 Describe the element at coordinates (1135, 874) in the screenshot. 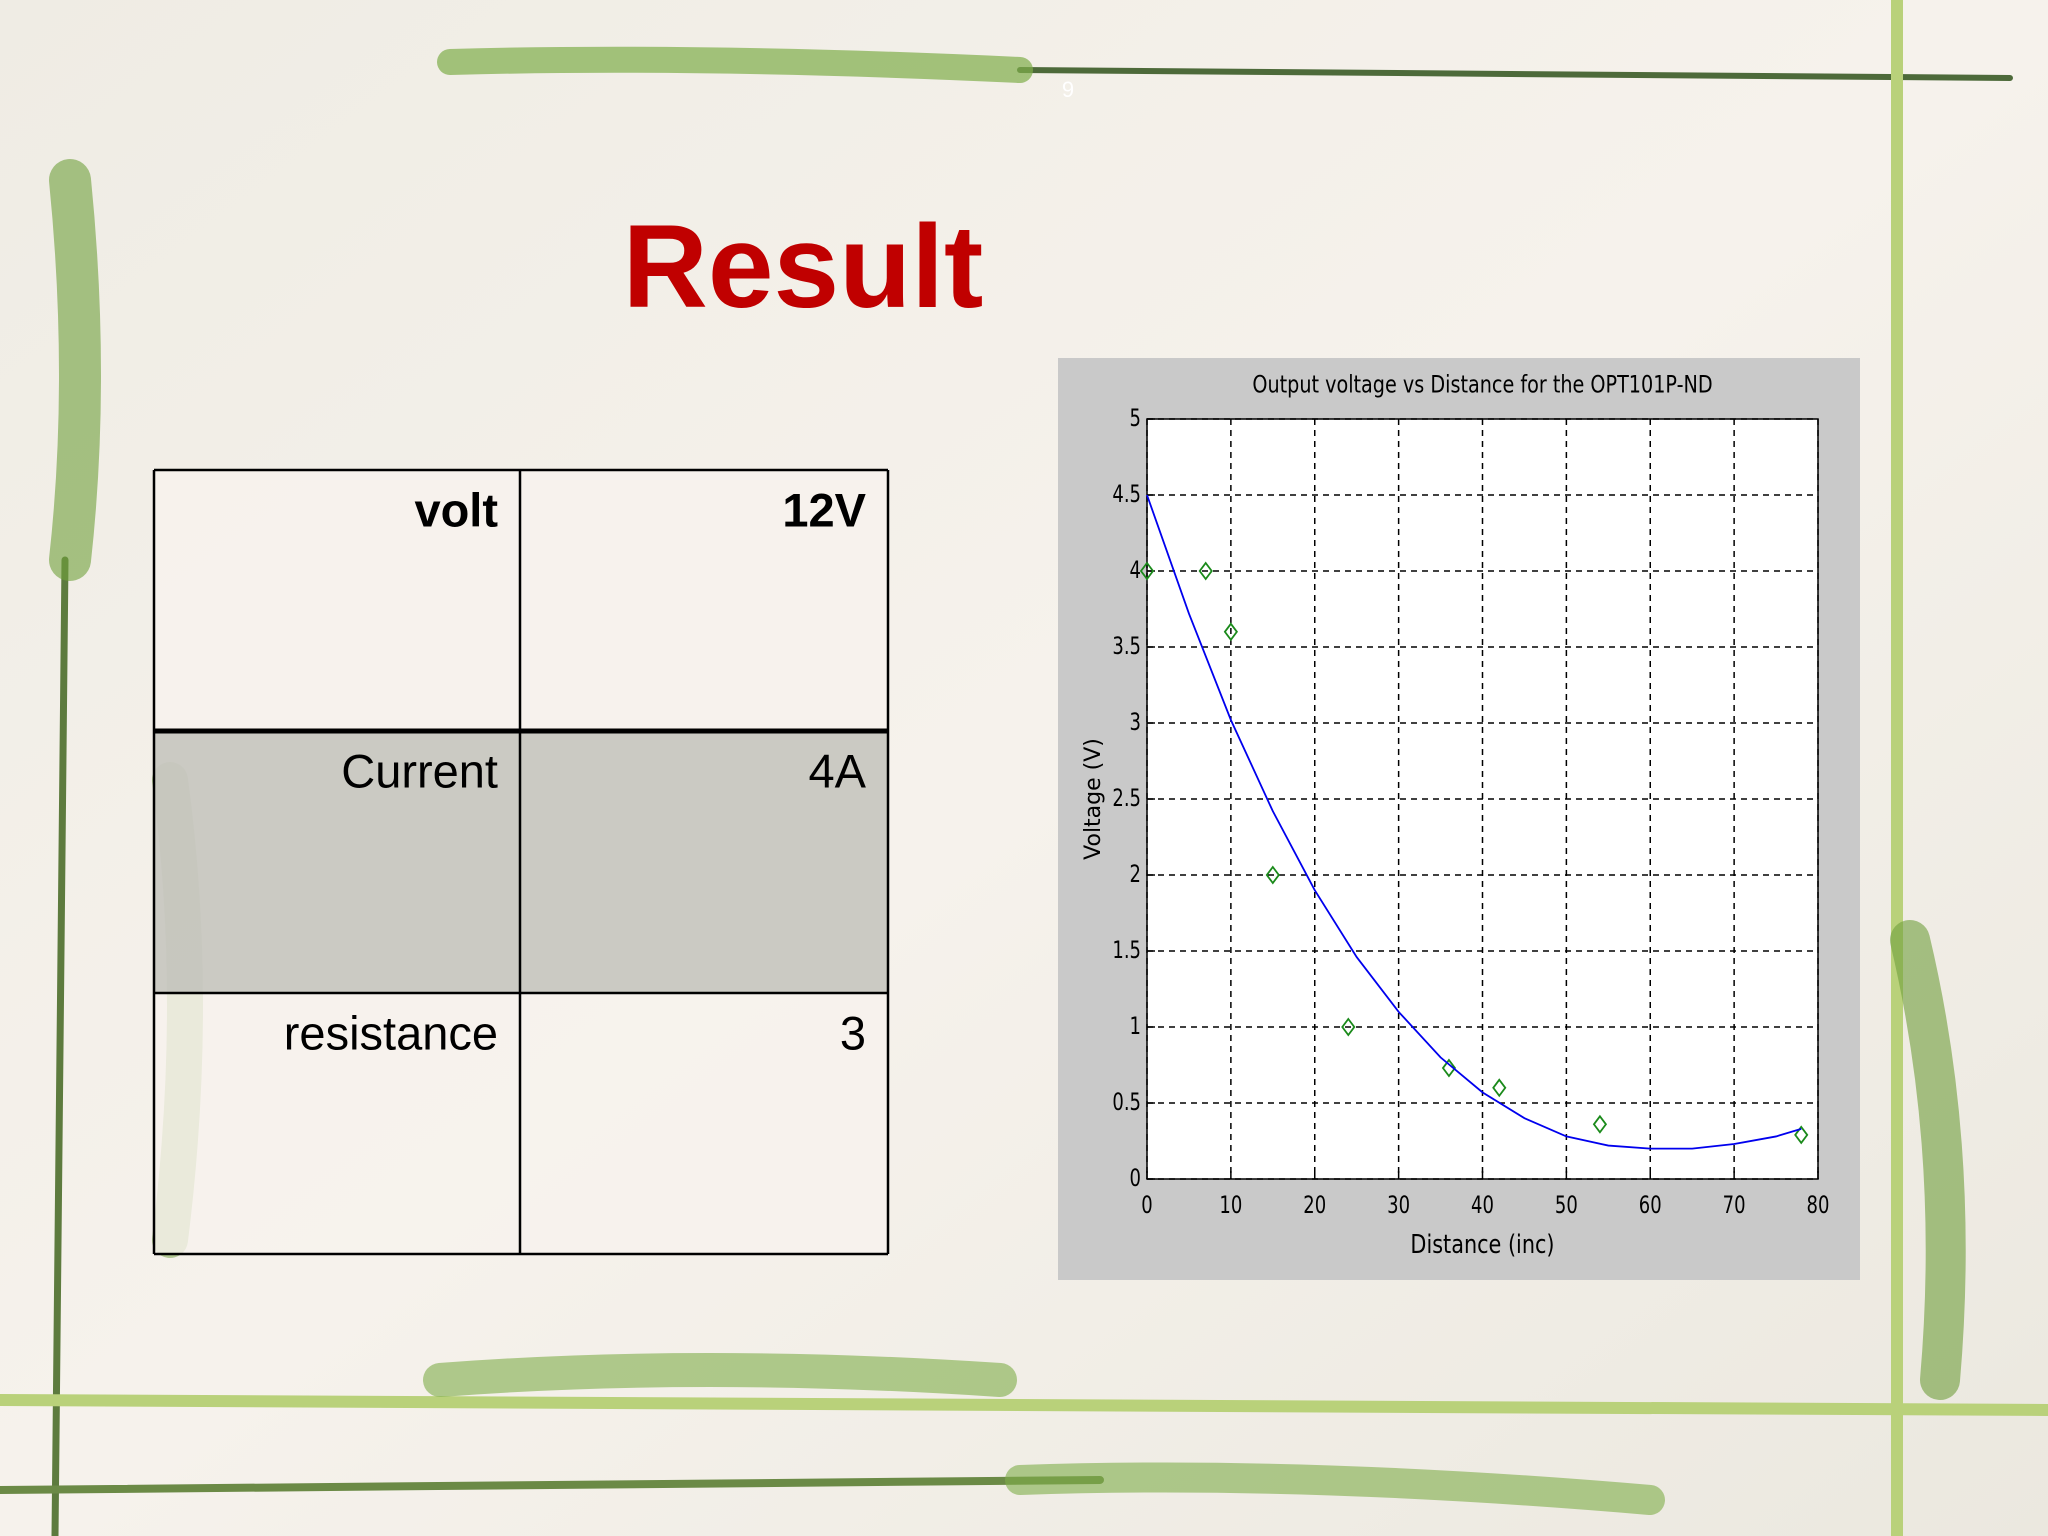

I see `y-tick-label: 2` at that location.